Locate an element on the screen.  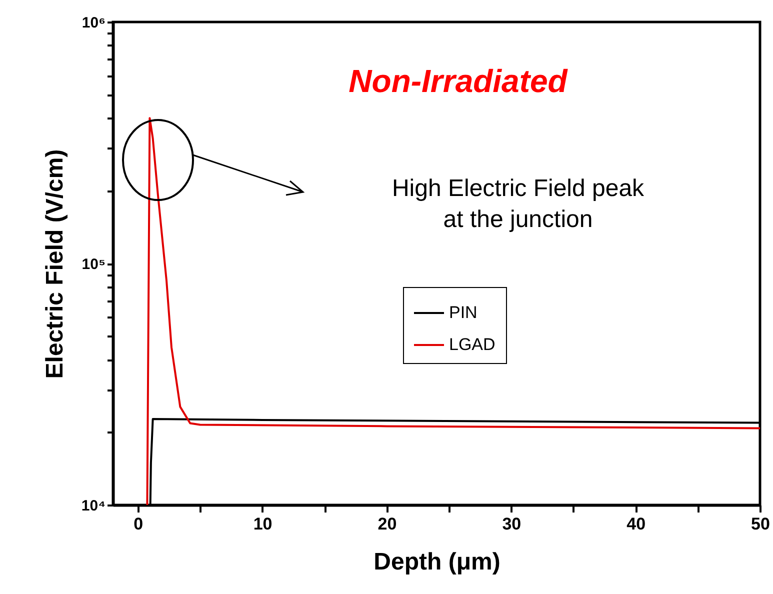
x-tick-label: 10 is located at coordinates (262, 524).